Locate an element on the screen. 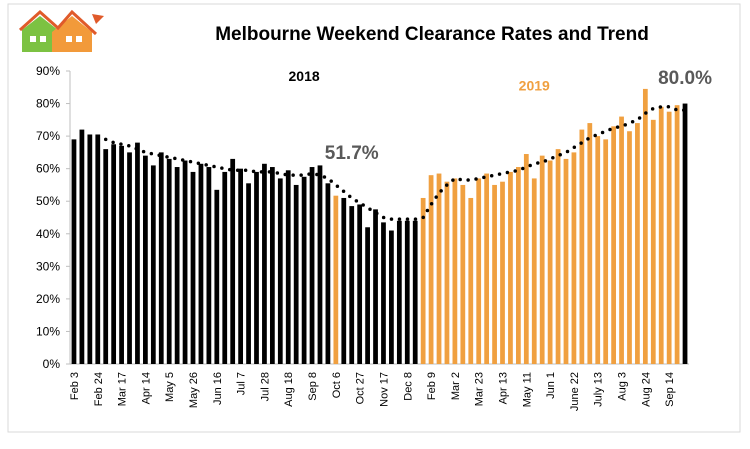 The height and width of the screenshot is (449, 750). y-tick-label: 0% is located at coordinates (52, 364).